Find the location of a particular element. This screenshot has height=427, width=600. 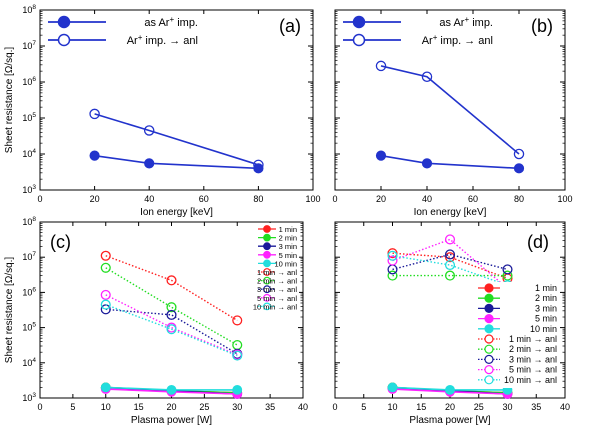

y-tick-label: 10³ is located at coordinates (29, 189).